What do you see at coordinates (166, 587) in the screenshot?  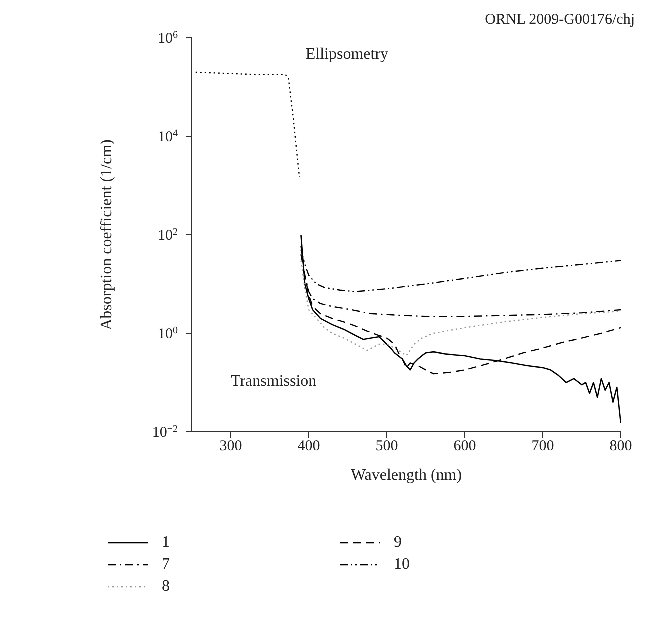 I see `legend-label: 8` at bounding box center [166, 587].